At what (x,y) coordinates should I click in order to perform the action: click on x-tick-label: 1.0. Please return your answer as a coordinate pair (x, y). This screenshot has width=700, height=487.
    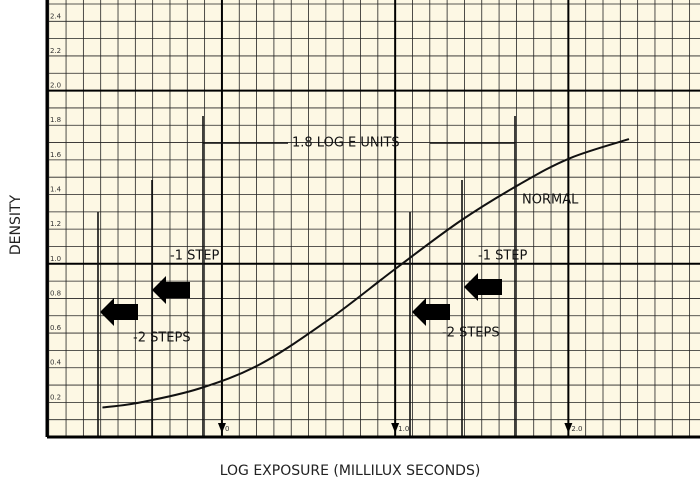
    Looking at the image, I should click on (403, 429).